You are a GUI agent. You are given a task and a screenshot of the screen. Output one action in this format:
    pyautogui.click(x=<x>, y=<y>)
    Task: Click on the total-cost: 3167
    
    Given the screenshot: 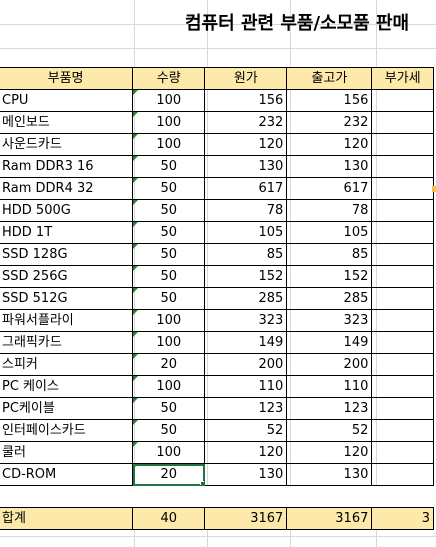 What is the action you would take?
    pyautogui.click(x=246, y=518)
    